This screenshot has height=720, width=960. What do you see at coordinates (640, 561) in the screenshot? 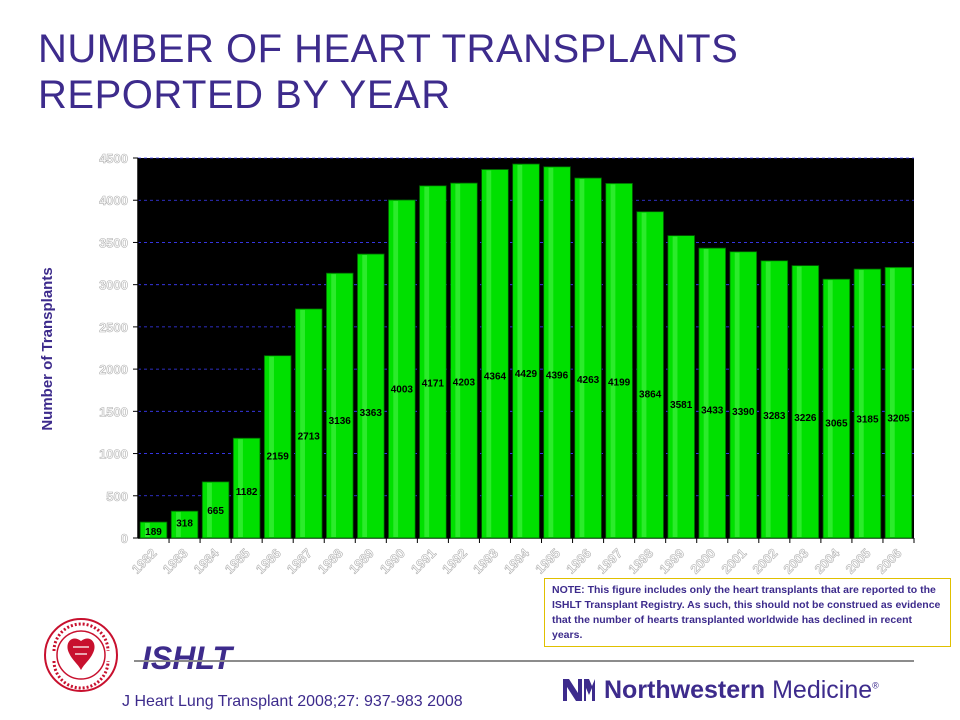
I see `x-tick-label: 1998` at bounding box center [640, 561].